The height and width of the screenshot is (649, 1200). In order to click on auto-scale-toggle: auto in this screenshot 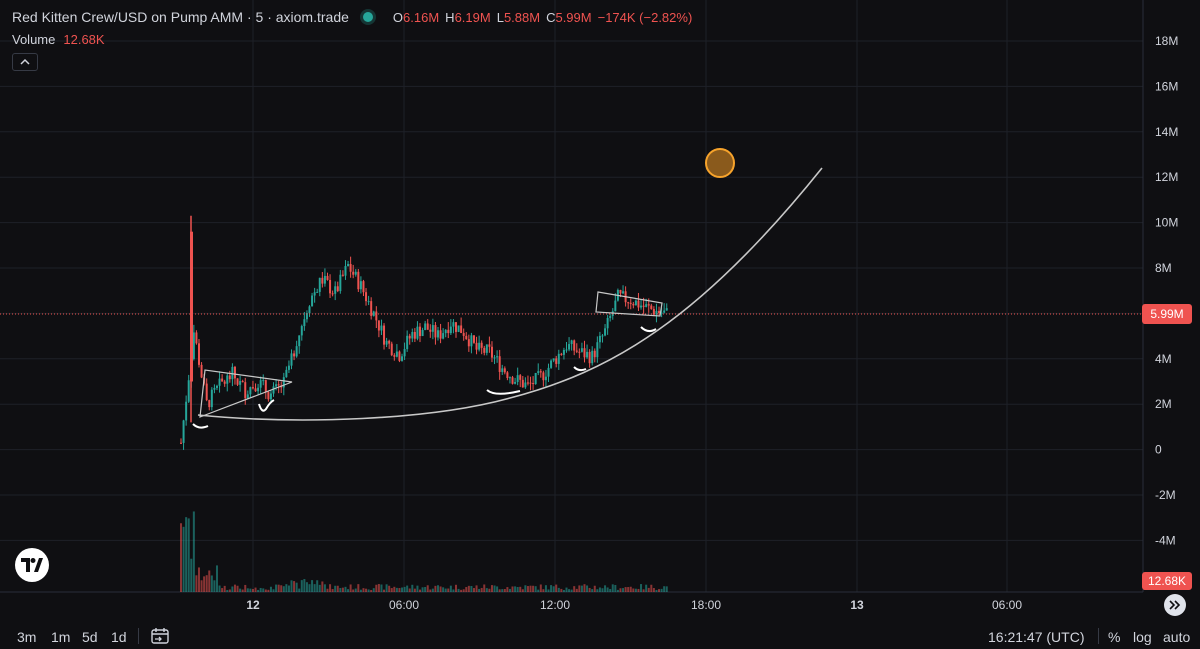, I will do `click(1177, 637)`.